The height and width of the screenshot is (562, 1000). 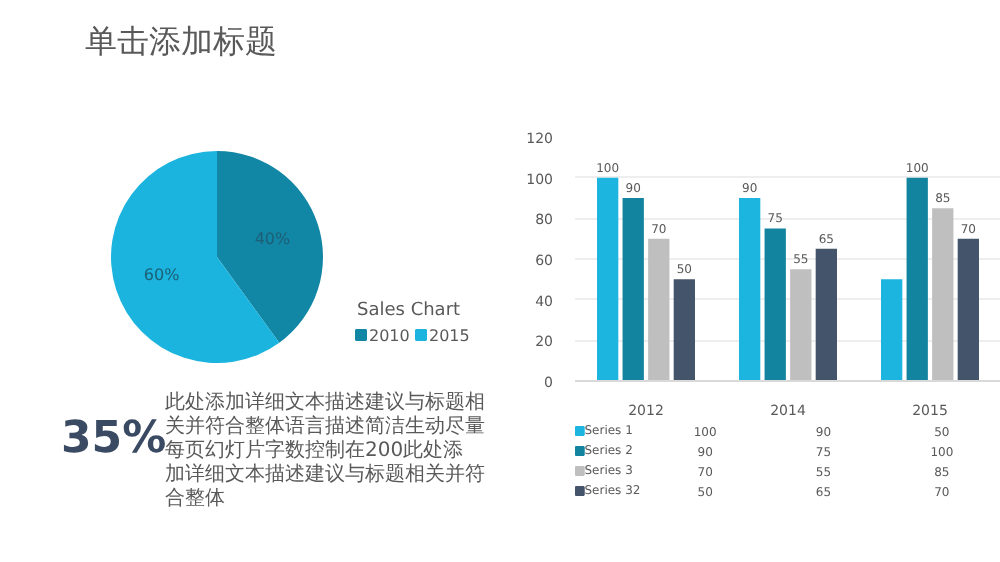 I want to click on text: 此处添加详细文本描述建议与标题相关并符合整体语言描述简洁生动尽量每页幻灯片字数控制在200此处添加详细文本描述建议与标题相关并符合整体, so click(x=325, y=450).